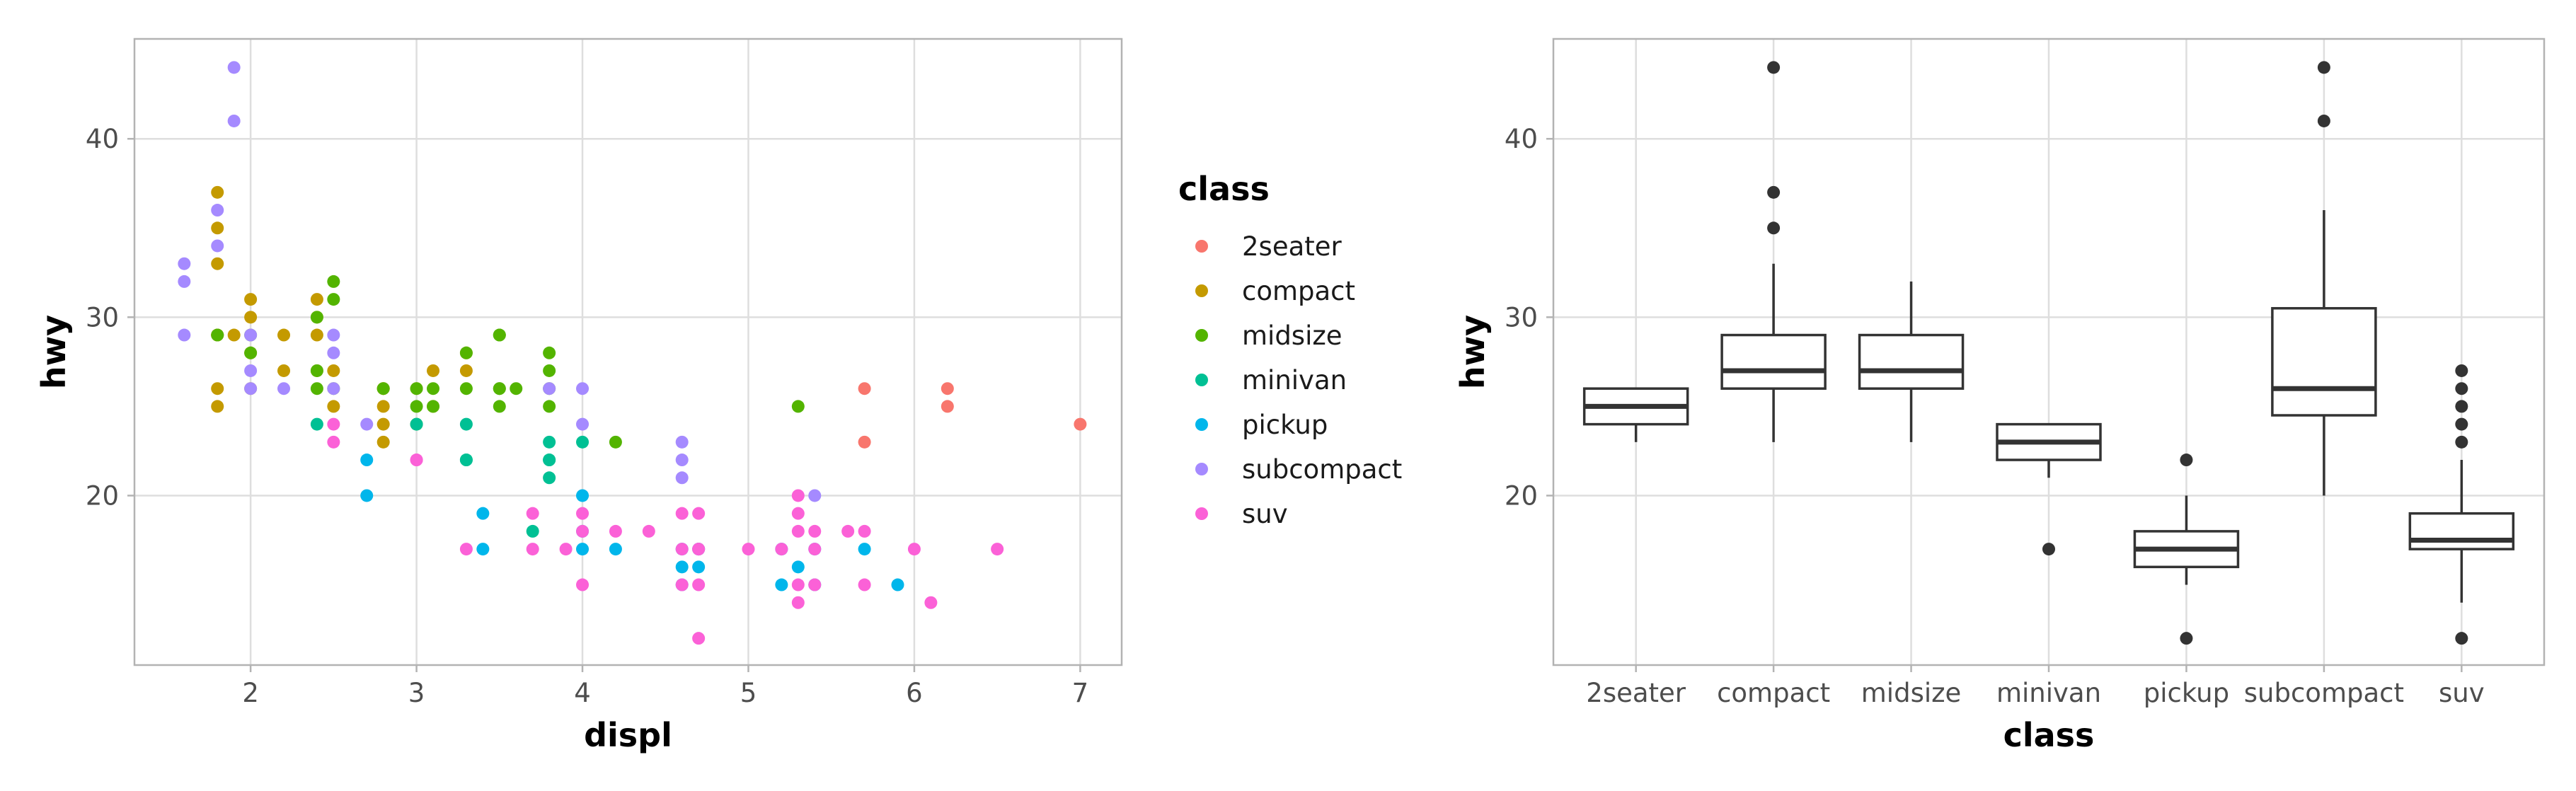 The width and height of the screenshot is (2576, 791). I want to click on x-tick-label: 2, so click(250, 693).